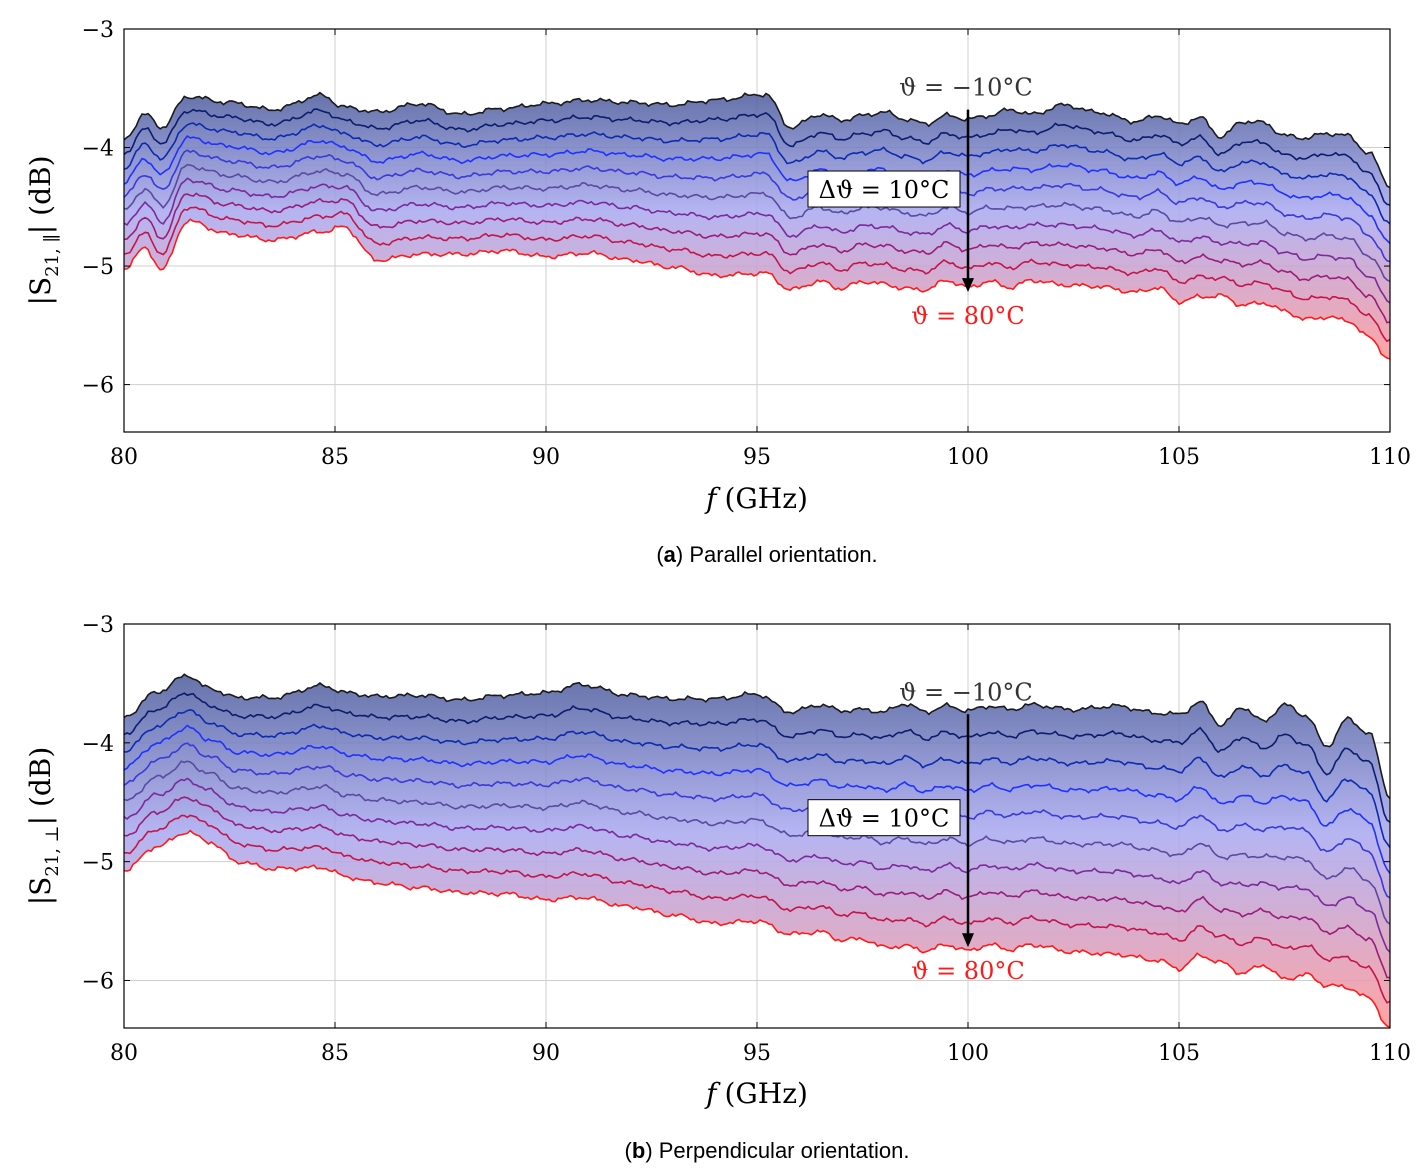 This screenshot has width=1421, height=1176. I want to click on y-axis-label: |S21, ⊥| (dB), so click(43, 826).